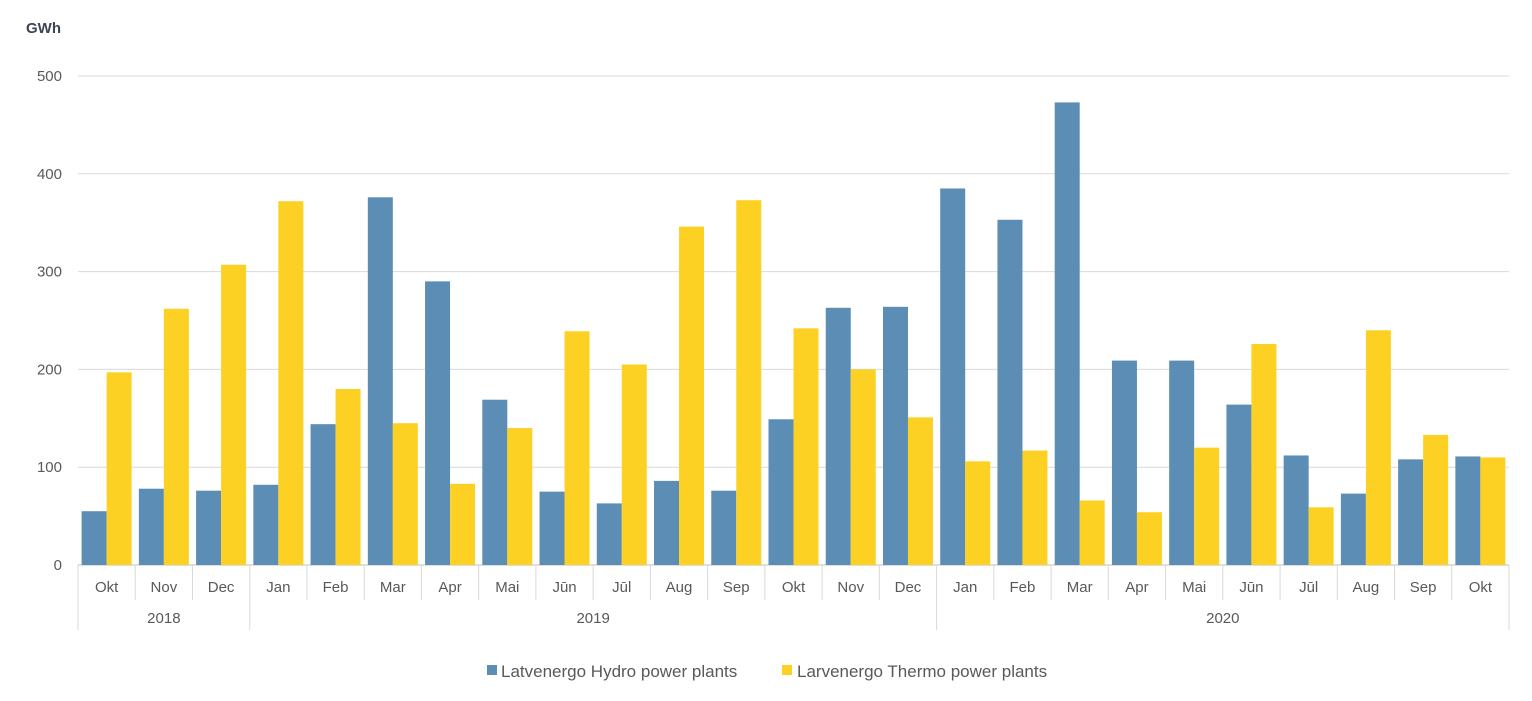 This screenshot has height=701, width=1532. Describe the element at coordinates (49, 174) in the screenshot. I see `y-tick-label: 400` at that location.